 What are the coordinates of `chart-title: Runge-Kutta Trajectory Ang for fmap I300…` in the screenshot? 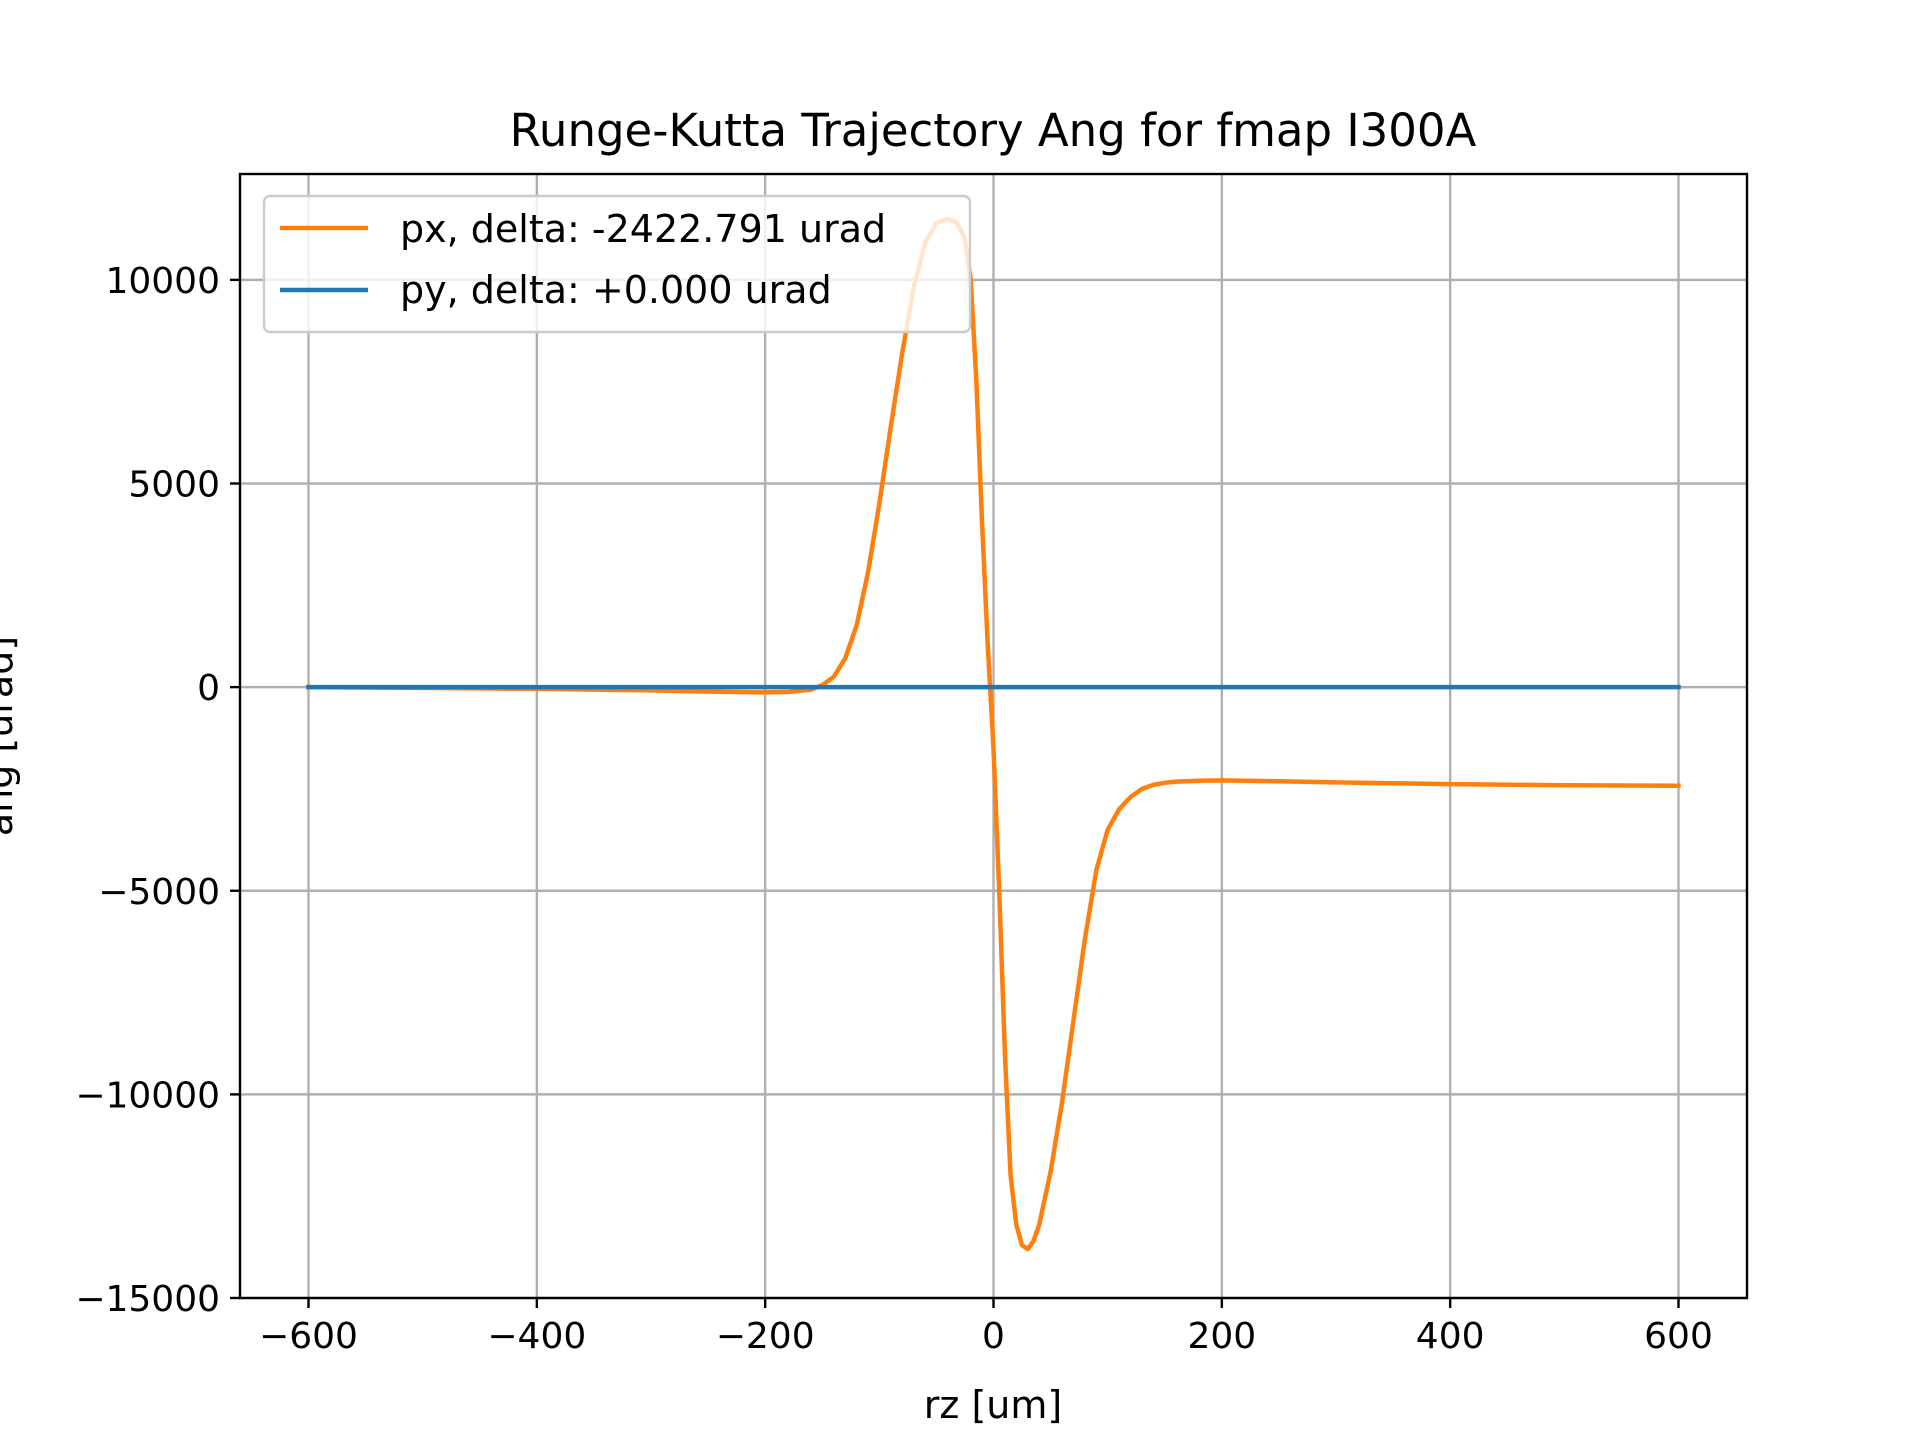 It's located at (993, 130).